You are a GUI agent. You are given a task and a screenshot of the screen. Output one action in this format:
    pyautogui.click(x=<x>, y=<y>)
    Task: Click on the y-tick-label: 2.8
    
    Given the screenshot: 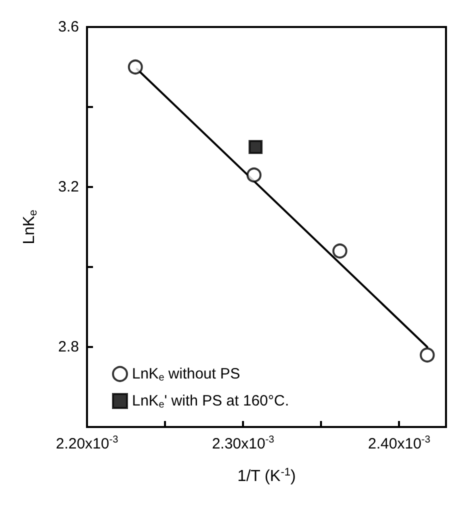 What is the action you would take?
    pyautogui.click(x=68, y=347)
    